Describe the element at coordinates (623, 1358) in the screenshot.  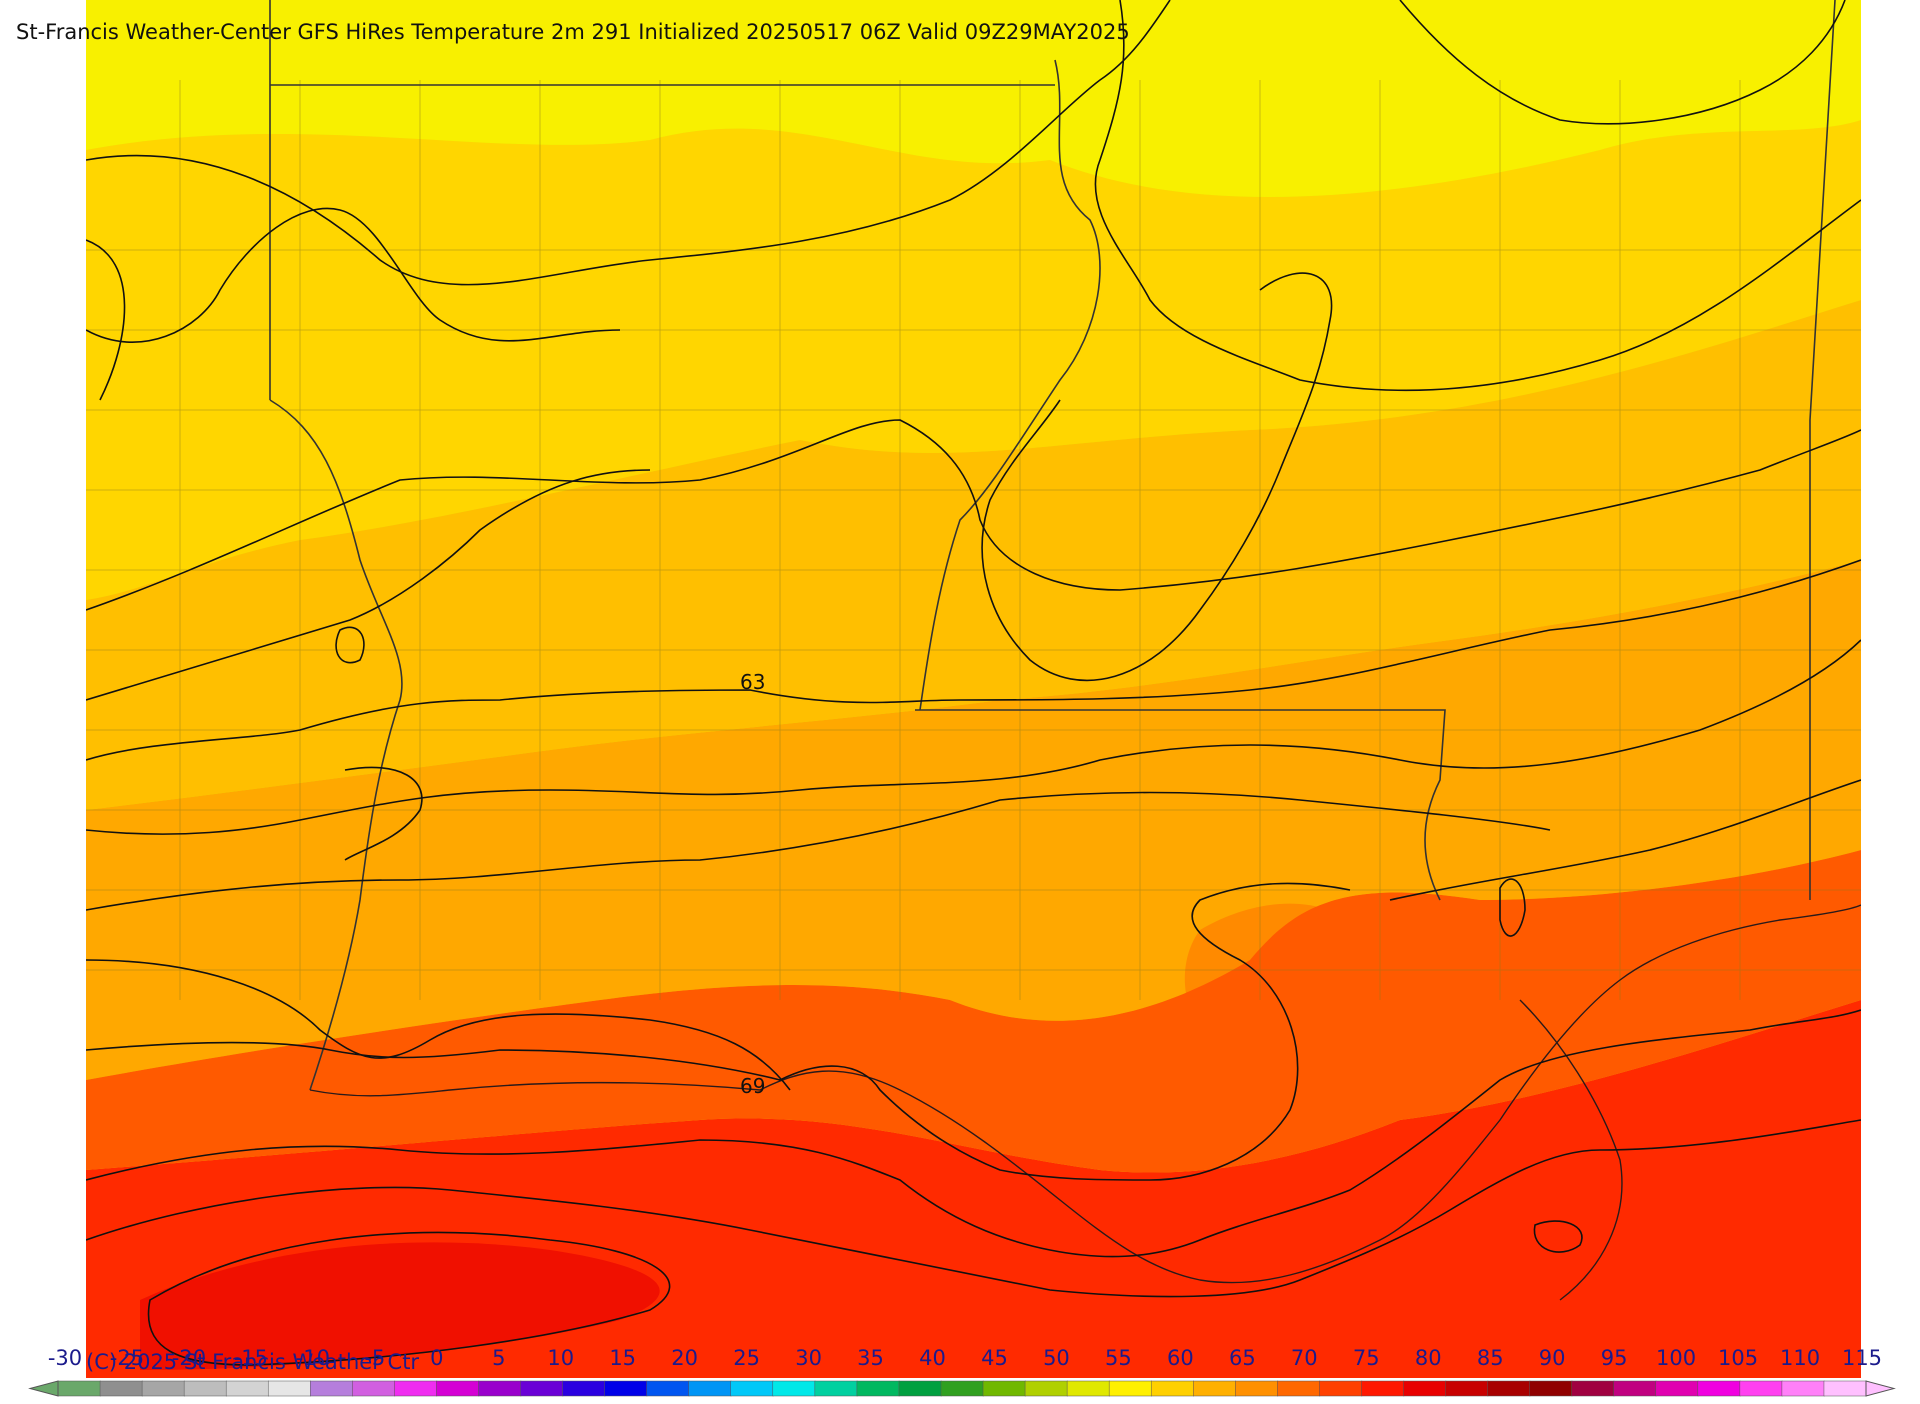
I see `colorbar-tick-label: 15` at that location.